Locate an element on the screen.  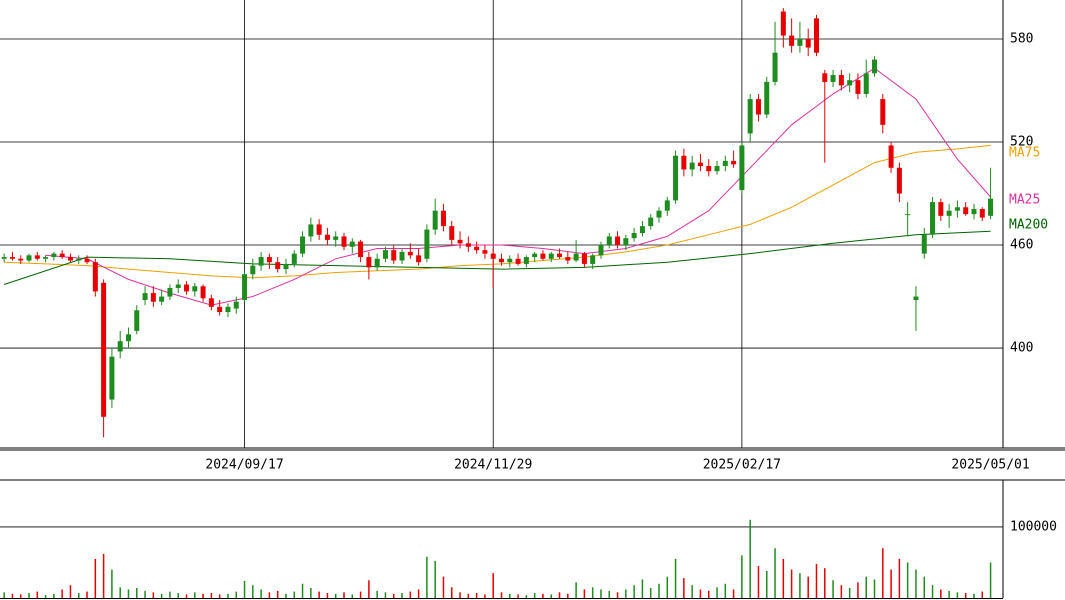
y-tick-label: 520 is located at coordinates (1021, 142).